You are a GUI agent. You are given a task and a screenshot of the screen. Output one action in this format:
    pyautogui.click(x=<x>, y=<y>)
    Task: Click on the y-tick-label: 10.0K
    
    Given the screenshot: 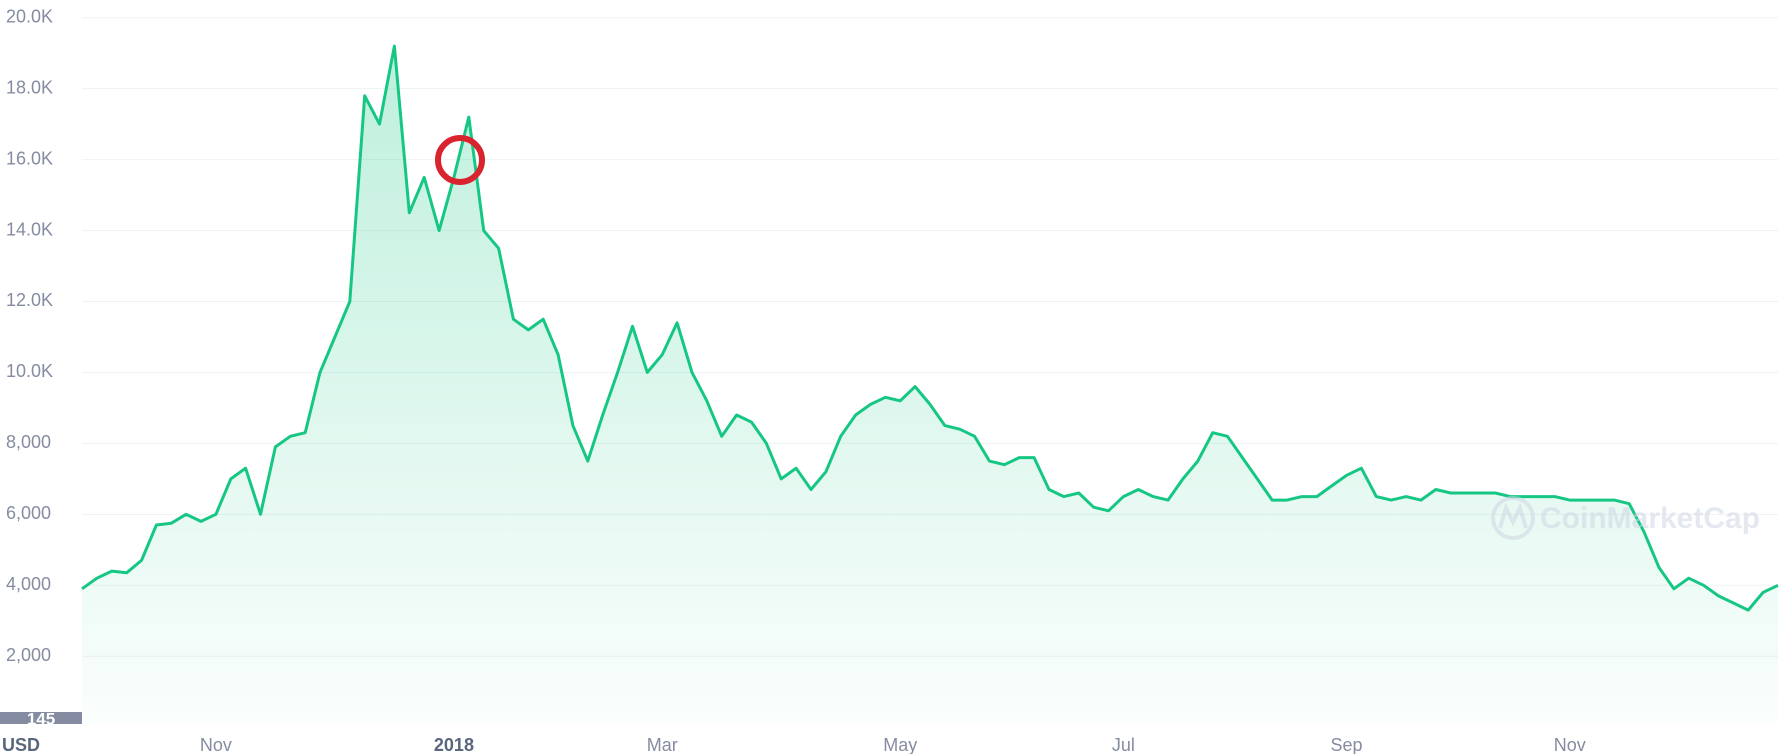 What is the action you would take?
    pyautogui.click(x=29, y=371)
    